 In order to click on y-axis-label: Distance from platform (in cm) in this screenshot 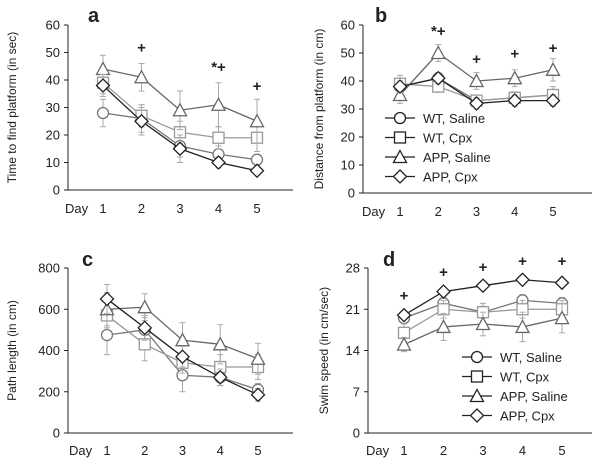, I will do `click(319, 109)`.